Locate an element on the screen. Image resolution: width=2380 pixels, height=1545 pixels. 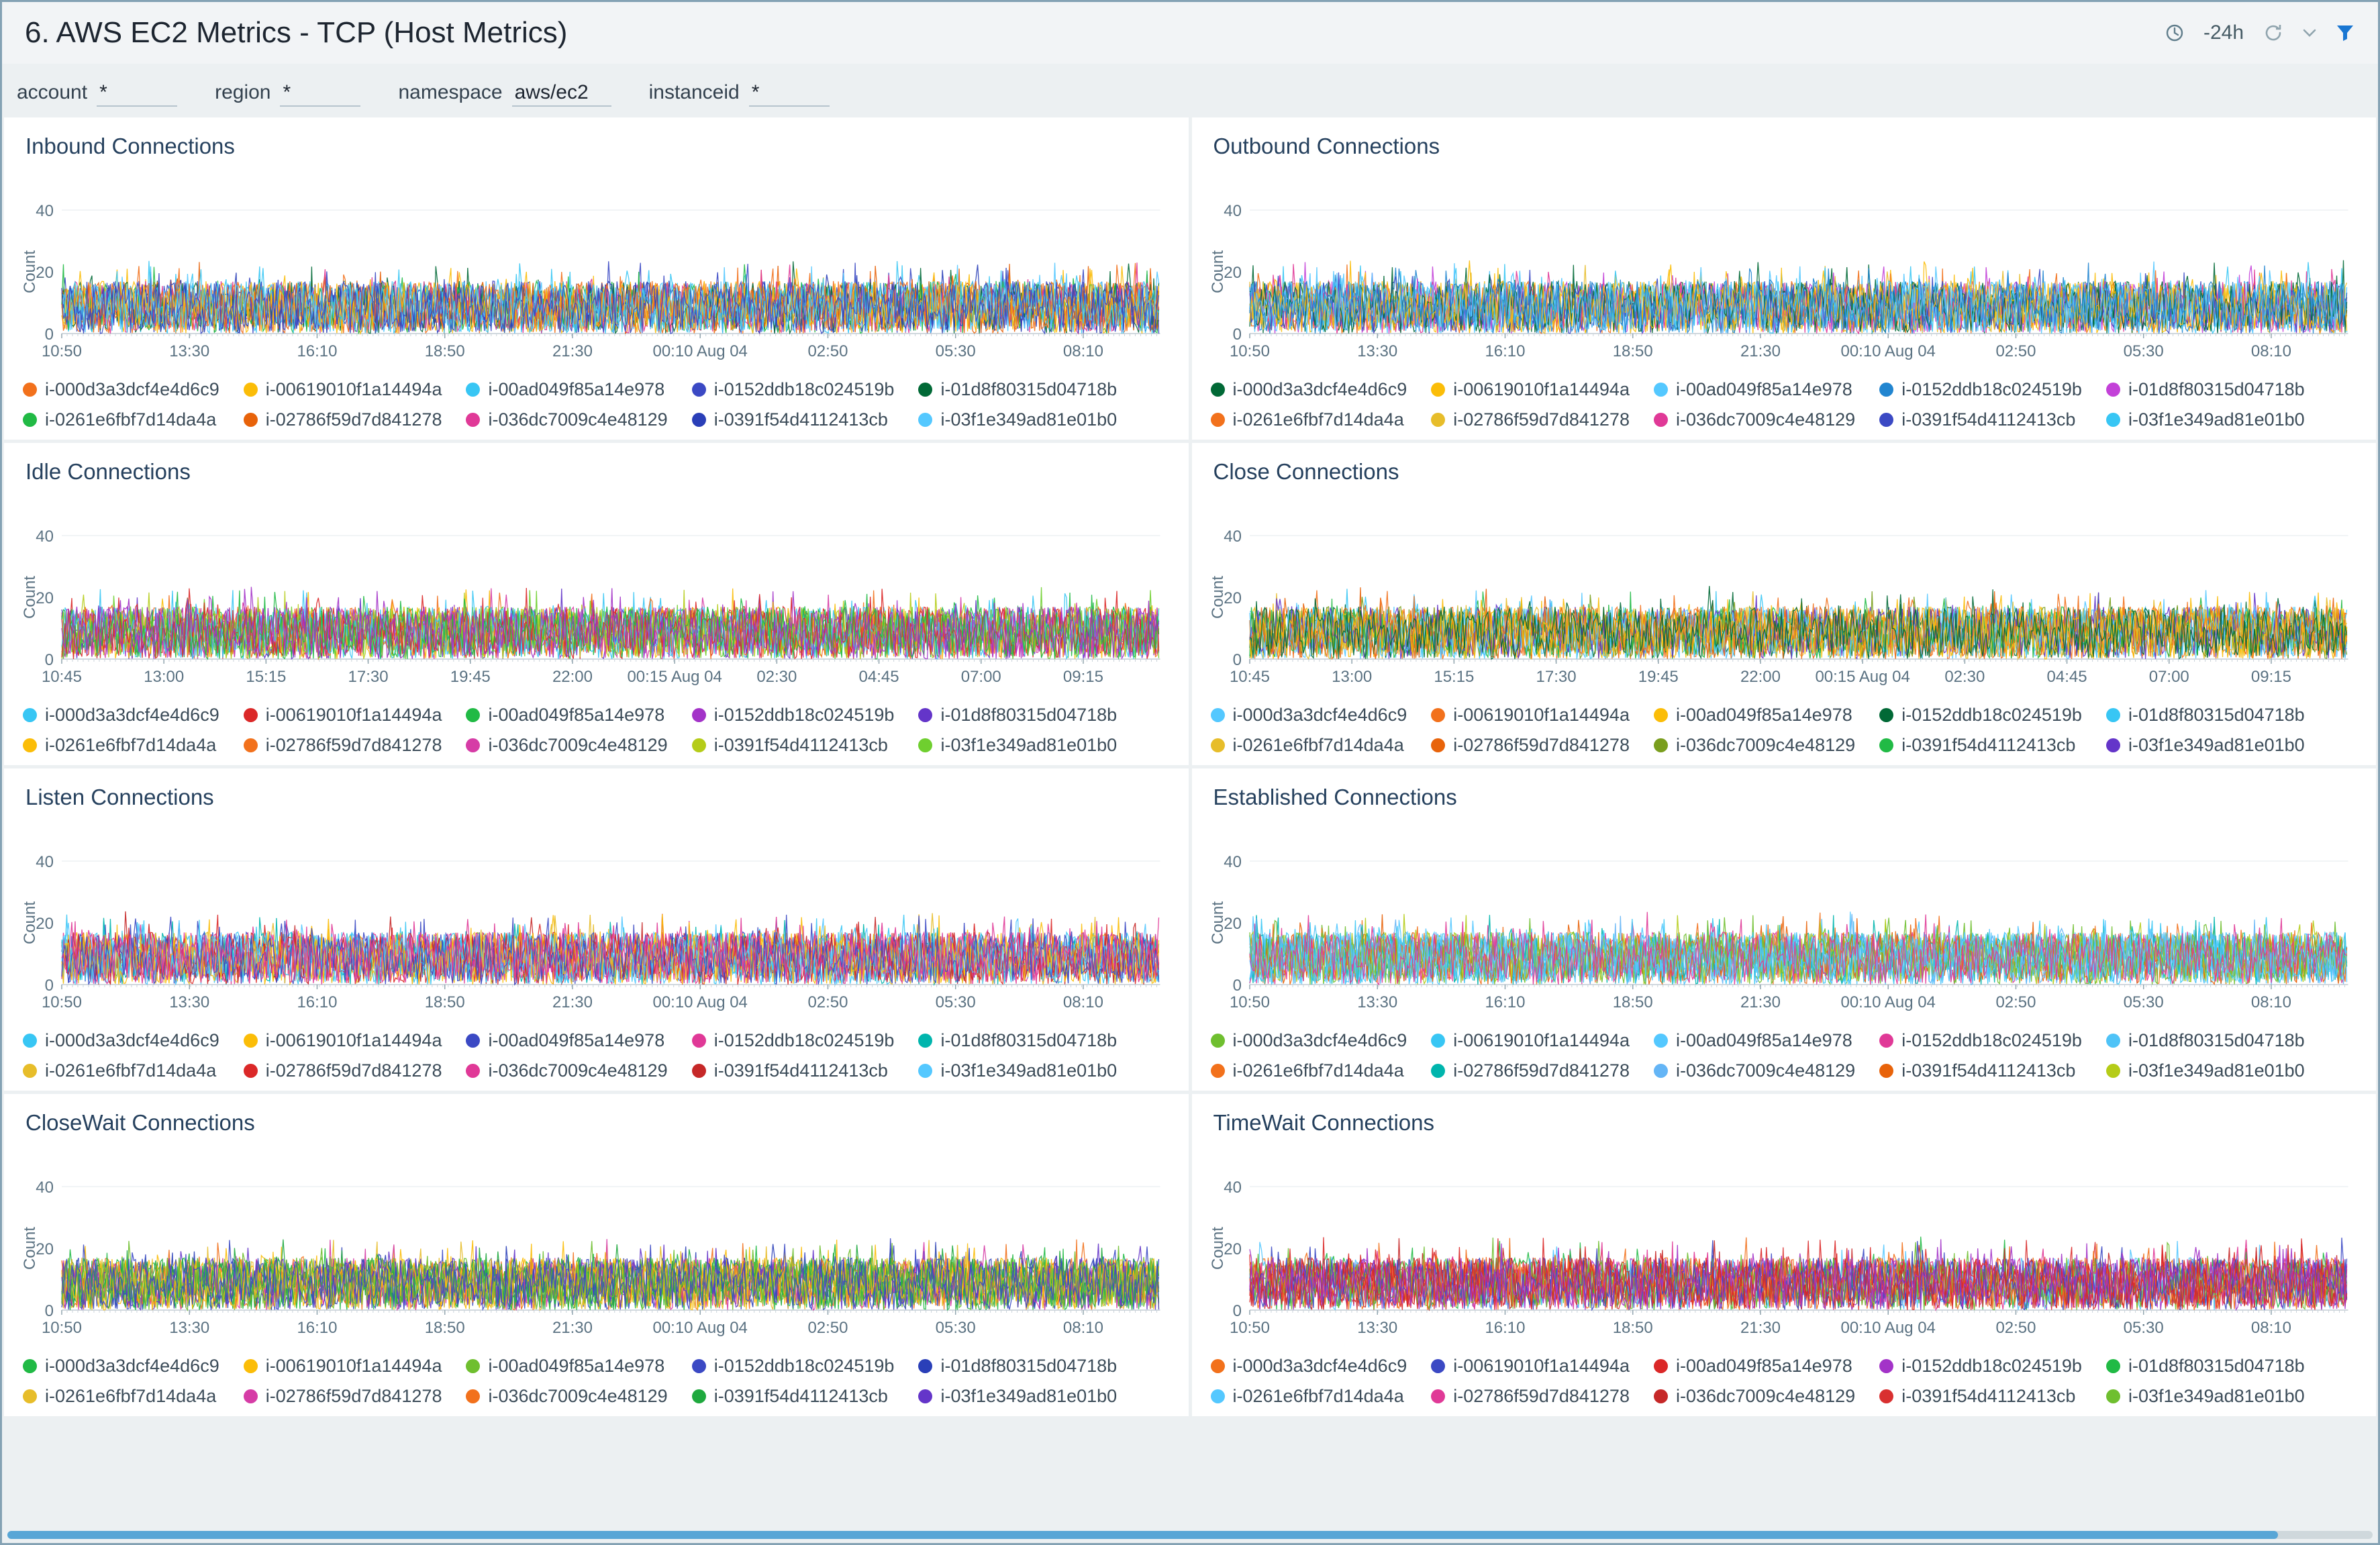
horizontal-scrollbar-thumb is located at coordinates (1143, 1535).